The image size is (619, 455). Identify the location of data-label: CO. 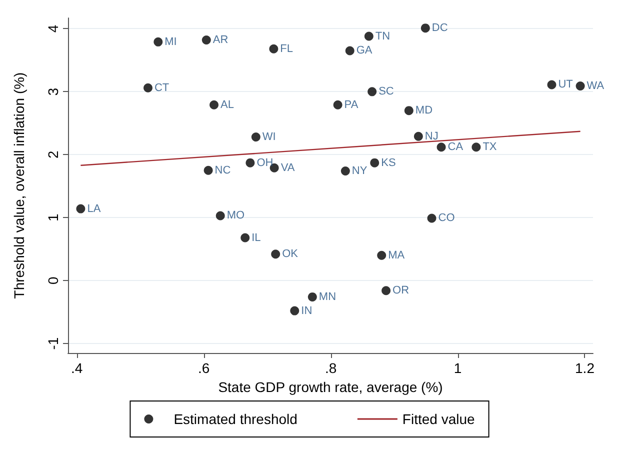
(447, 218).